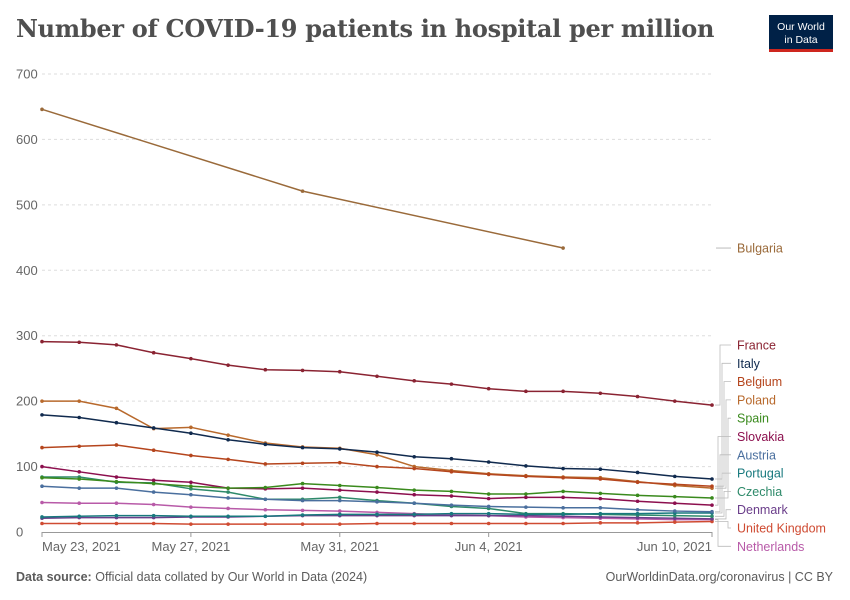  I want to click on y-tick-label-100: 100, so click(27, 466).